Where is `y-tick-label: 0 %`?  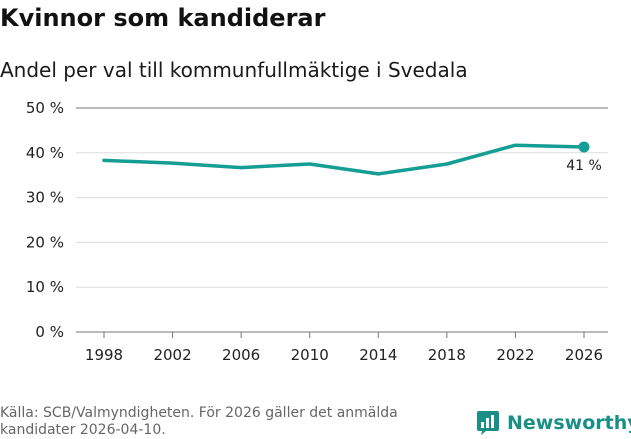 y-tick-label: 0 % is located at coordinates (49, 332).